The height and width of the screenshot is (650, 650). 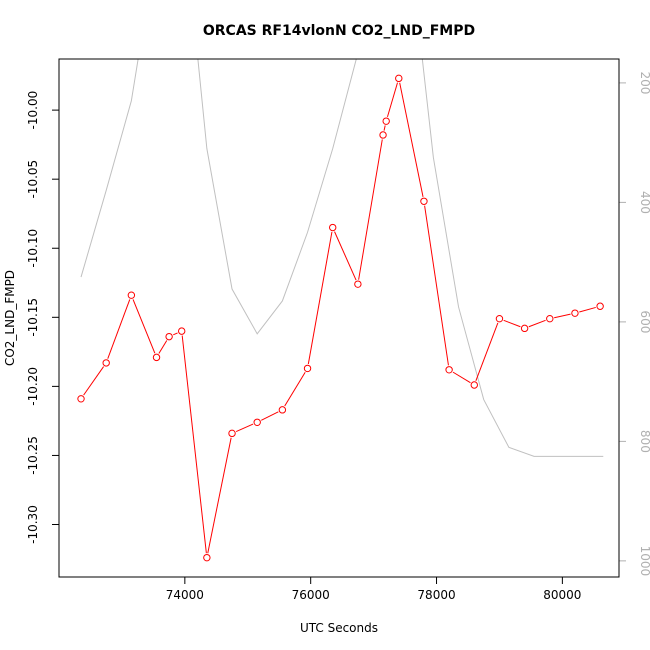 What do you see at coordinates (33, 455) in the screenshot?
I see `y-tick-label: -10.25` at bounding box center [33, 455].